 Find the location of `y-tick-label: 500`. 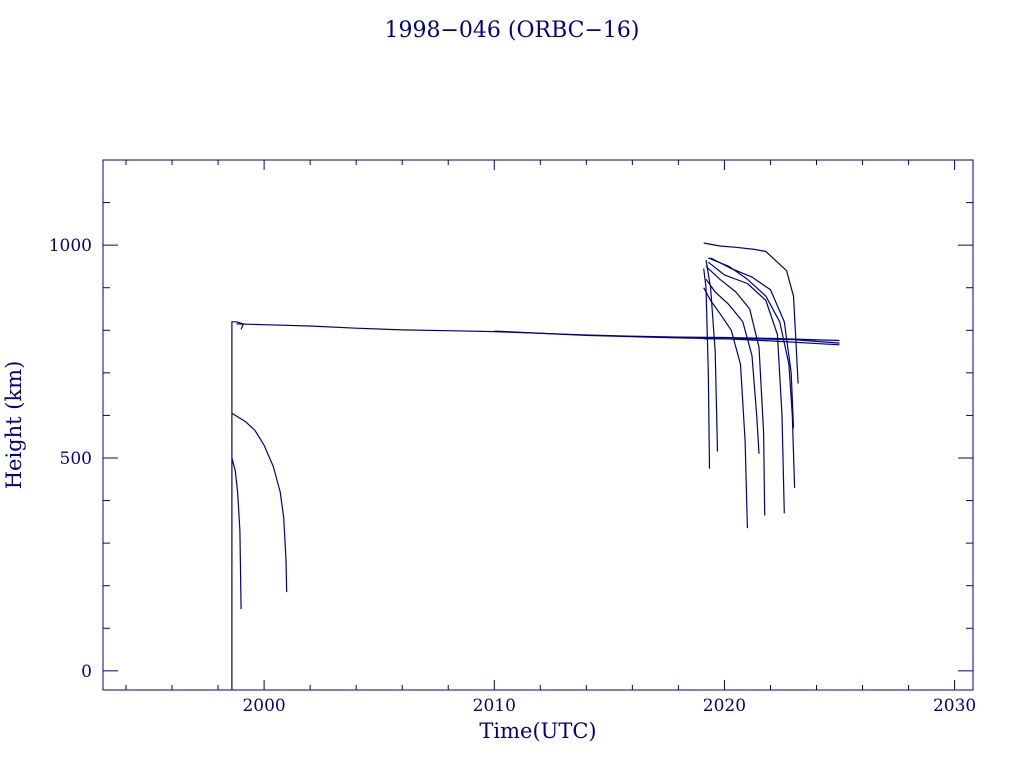

y-tick-label: 500 is located at coordinates (76, 459).